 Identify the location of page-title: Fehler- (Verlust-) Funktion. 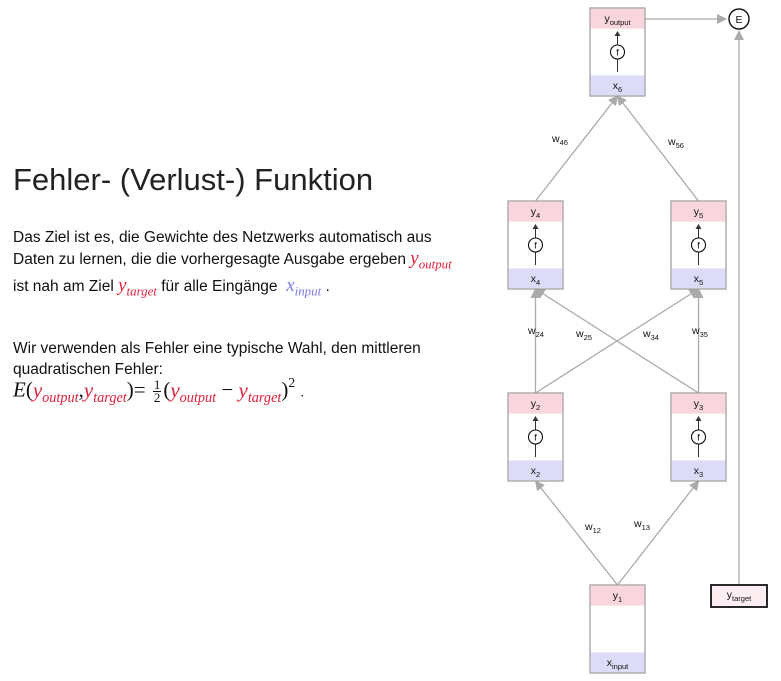
(193, 179).